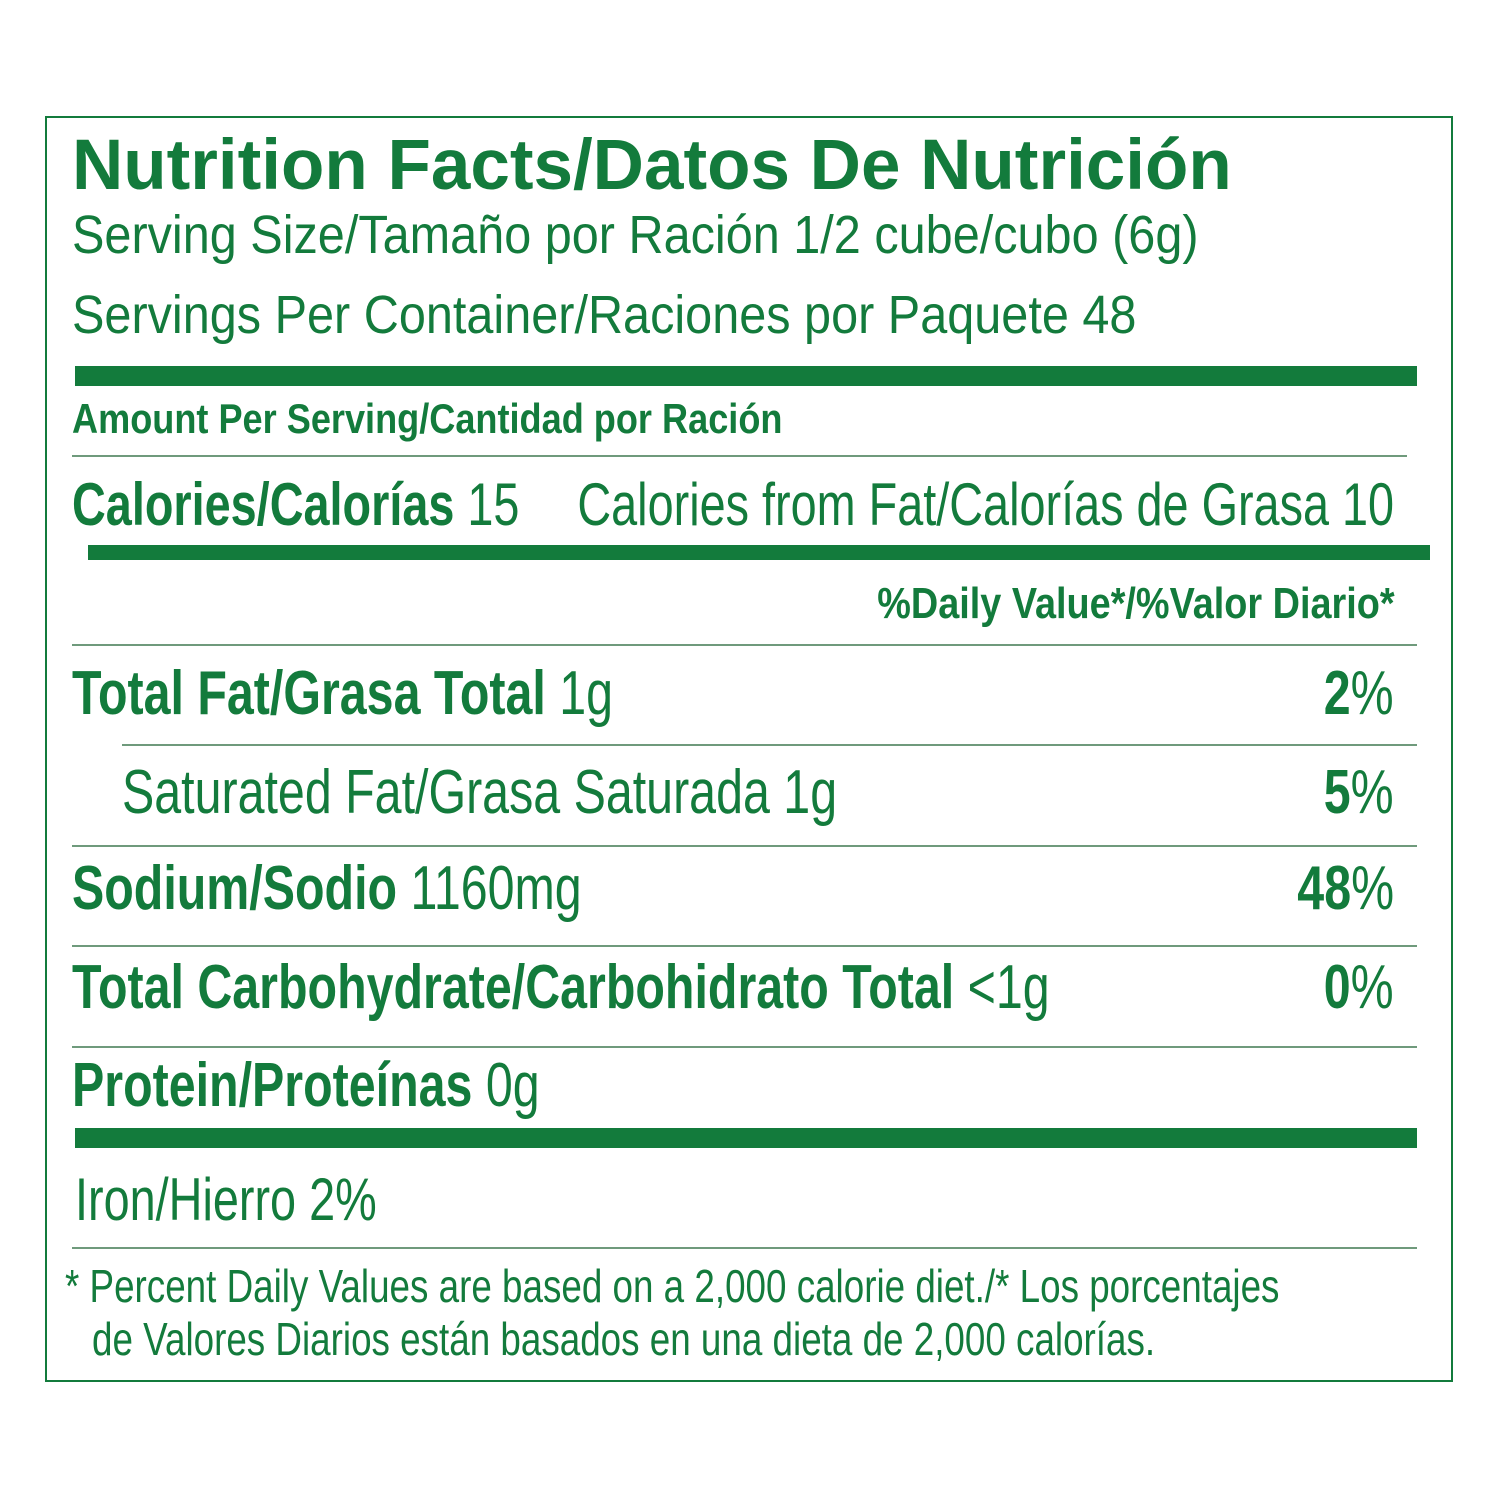 Image resolution: width=1500 pixels, height=1500 pixels. Describe the element at coordinates (427, 418) in the screenshot. I see `amount-text: Amount Per Serving/Cantidad por Ración` at that location.